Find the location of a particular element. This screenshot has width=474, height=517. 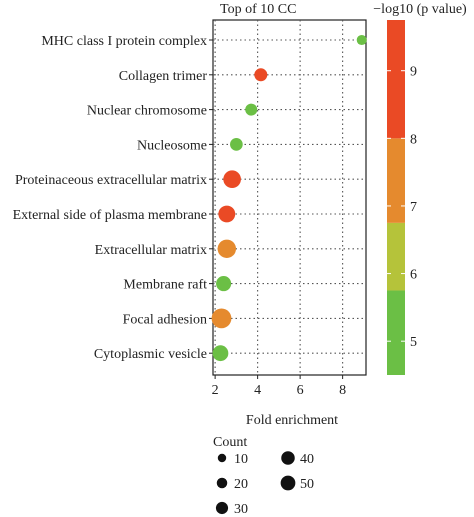

y-category-label: Proteinaceous extracellular matrix is located at coordinates (111, 180).